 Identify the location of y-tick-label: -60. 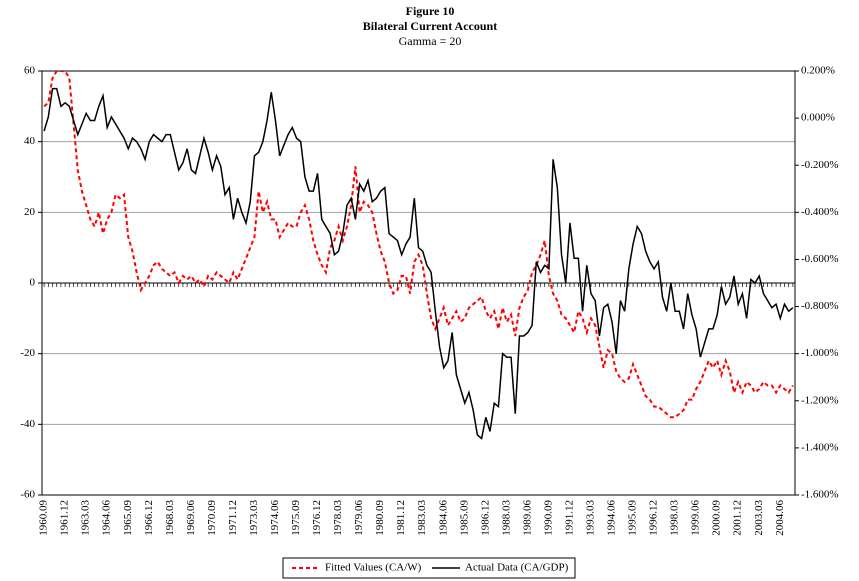
(27, 495).